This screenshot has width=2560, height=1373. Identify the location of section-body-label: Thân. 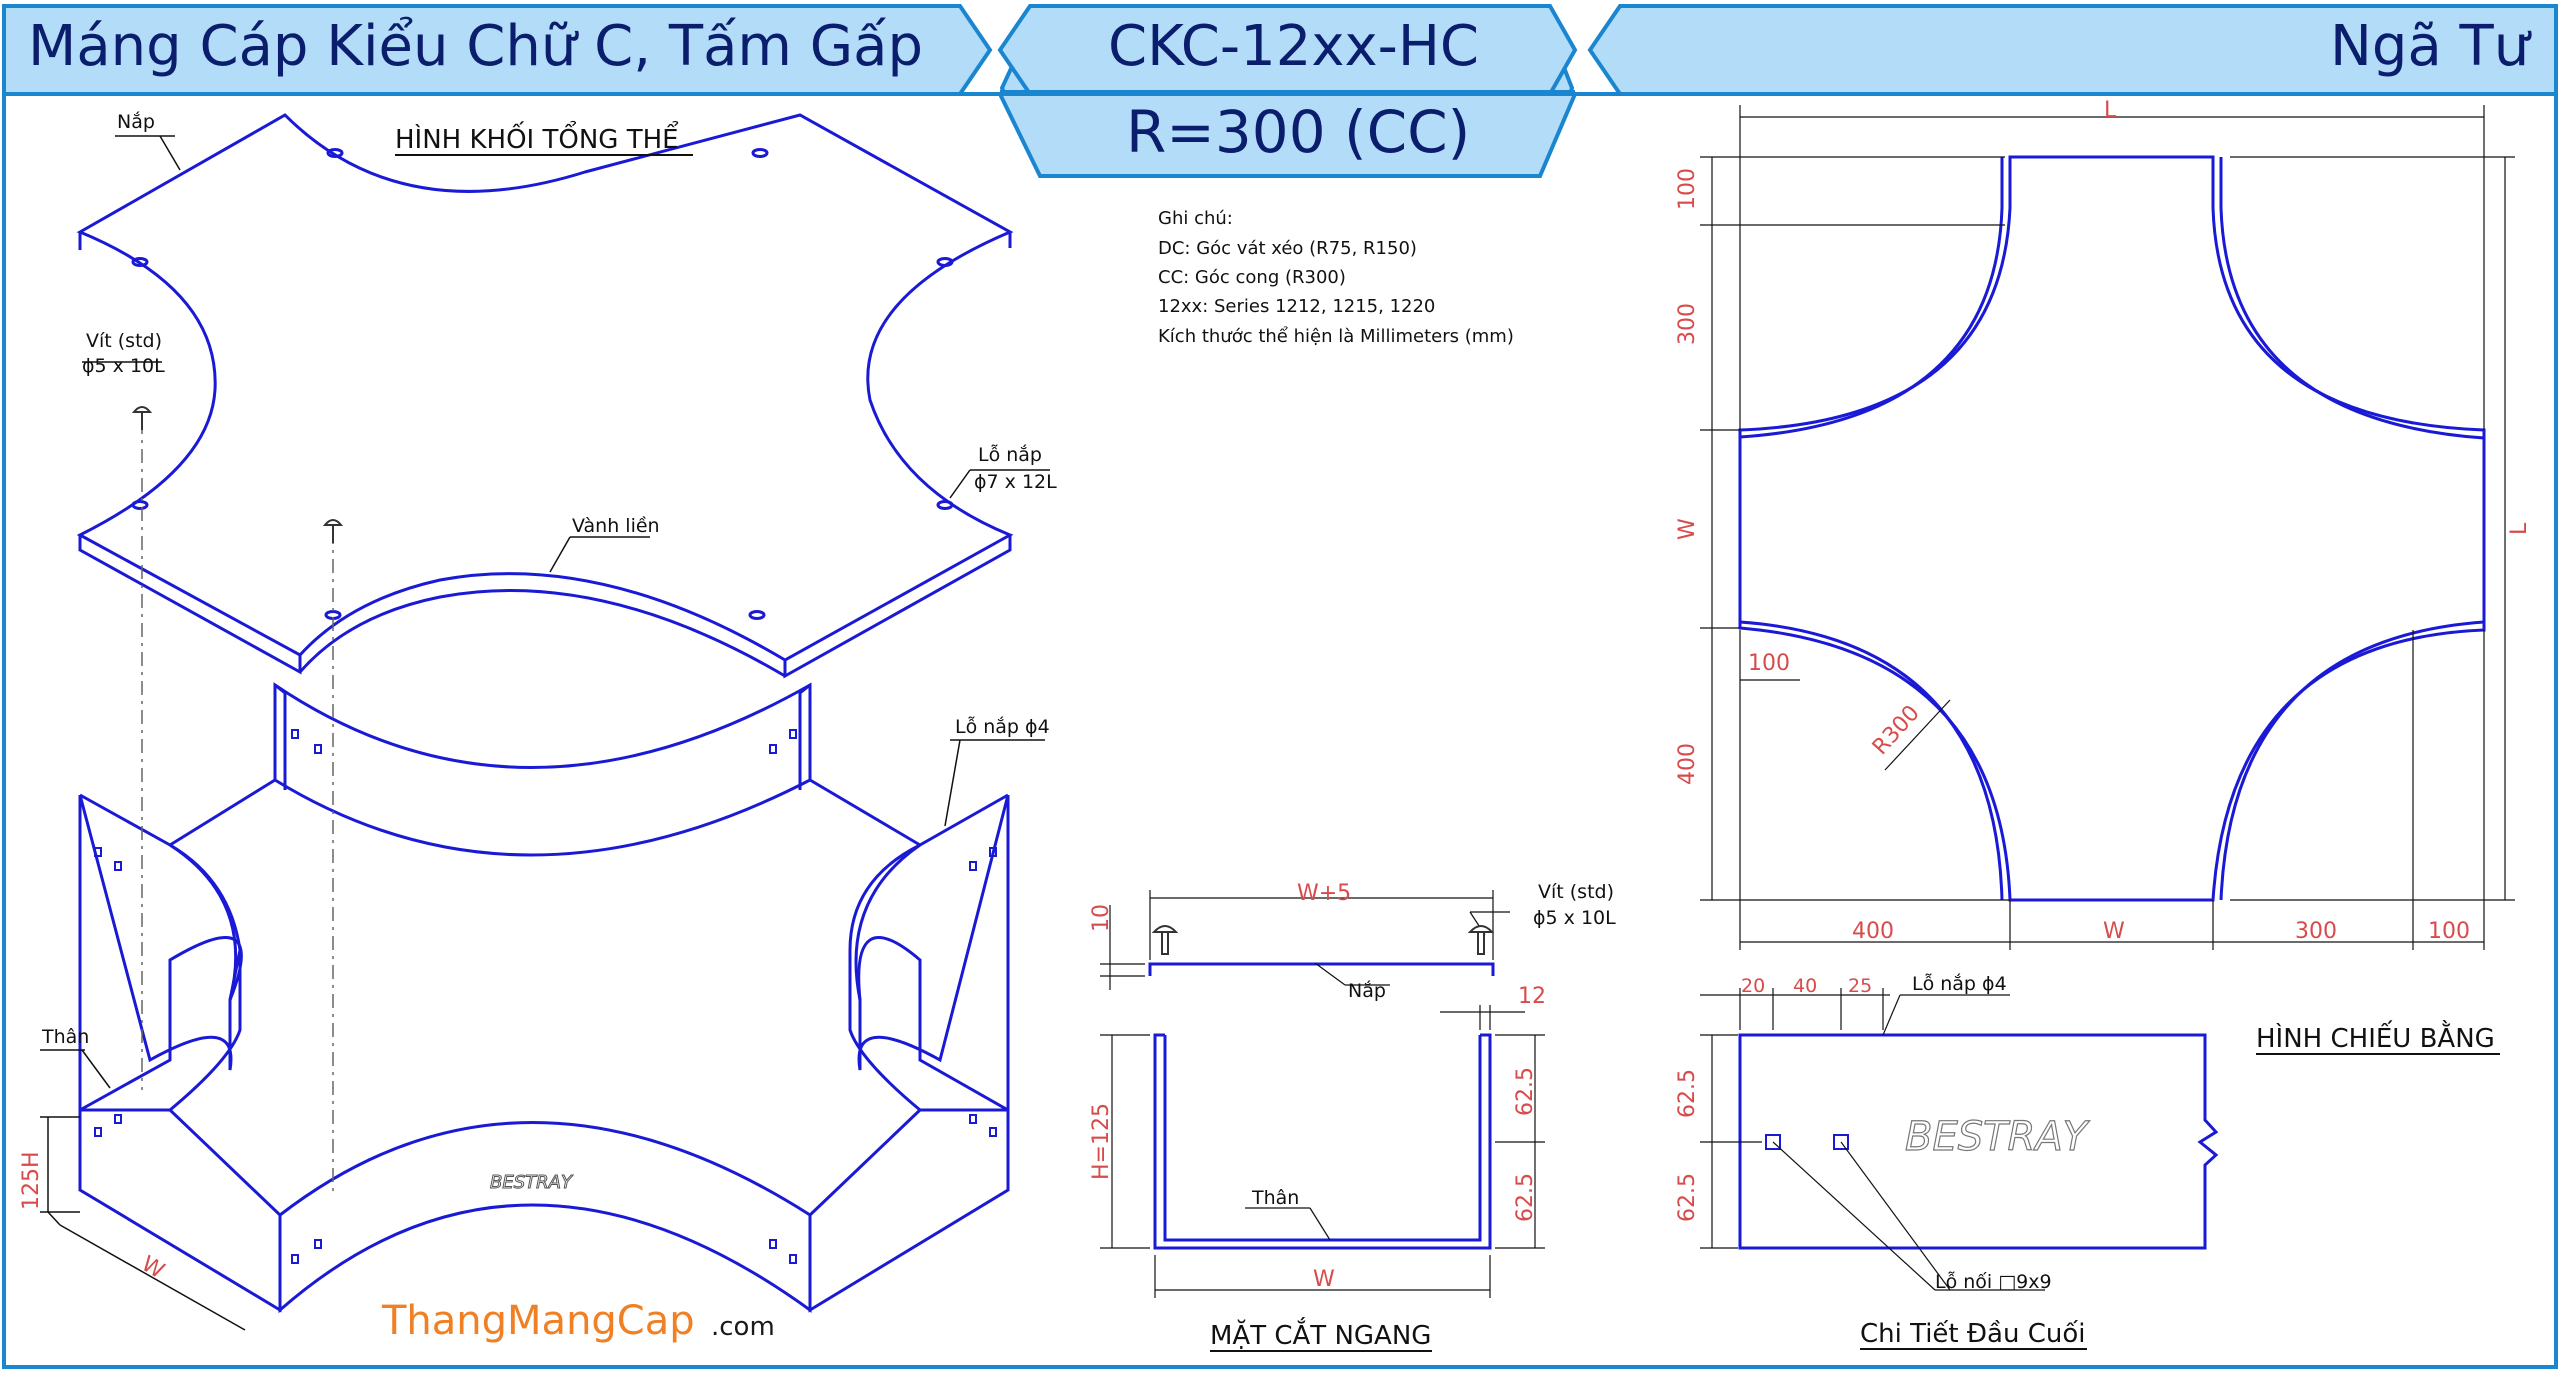
(1275, 1198).